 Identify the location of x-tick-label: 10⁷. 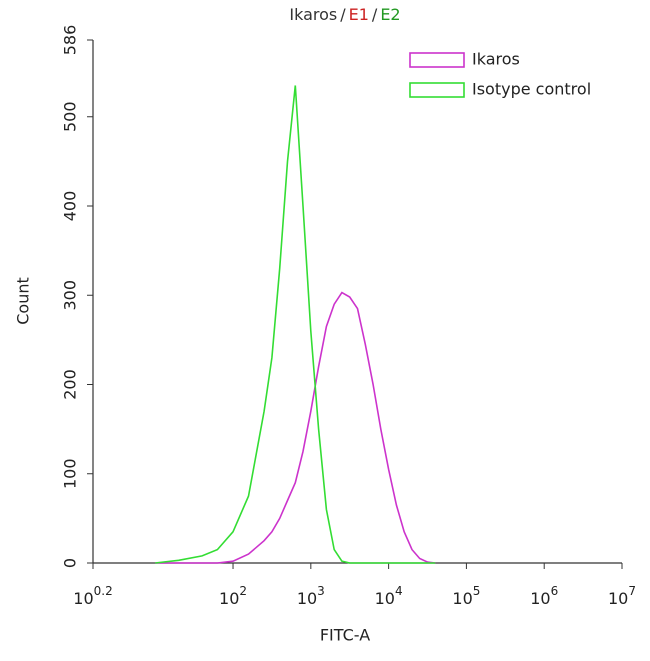
(622, 596).